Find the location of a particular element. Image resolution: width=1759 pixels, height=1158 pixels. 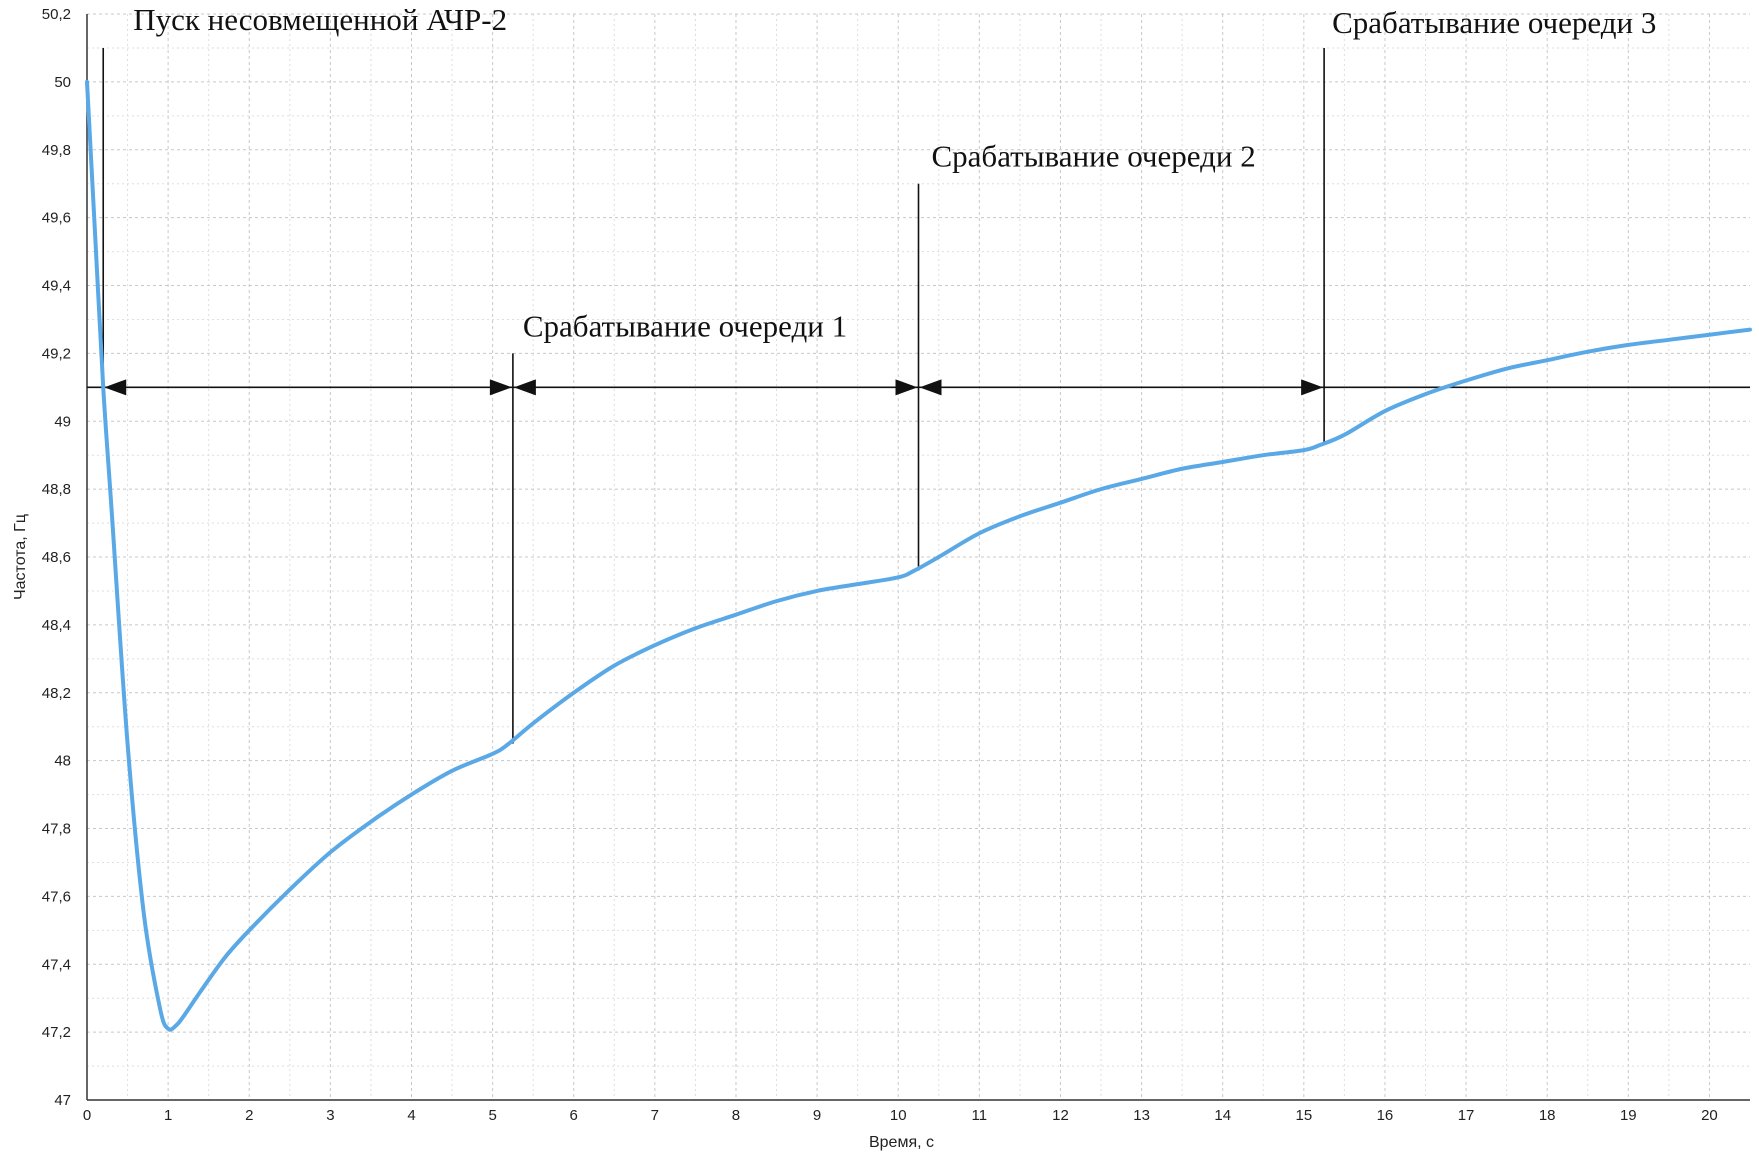

x-tick-label: 6 is located at coordinates (574, 1115).